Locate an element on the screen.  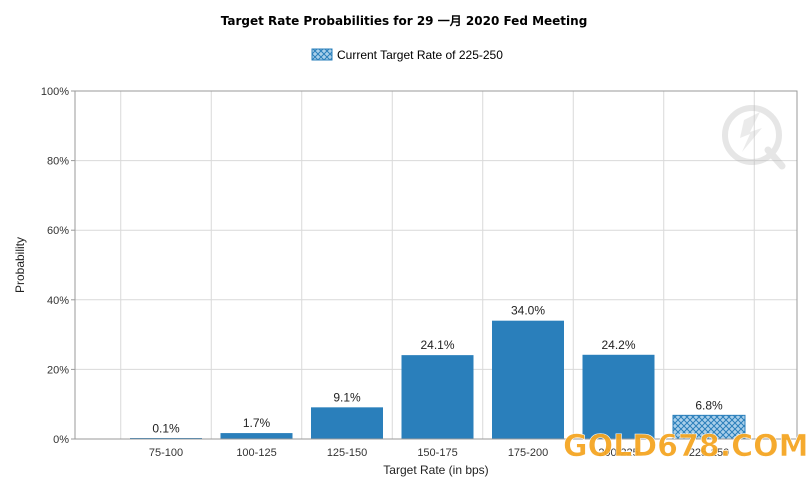
logo-watermark-icon is located at coordinates (754, 137).